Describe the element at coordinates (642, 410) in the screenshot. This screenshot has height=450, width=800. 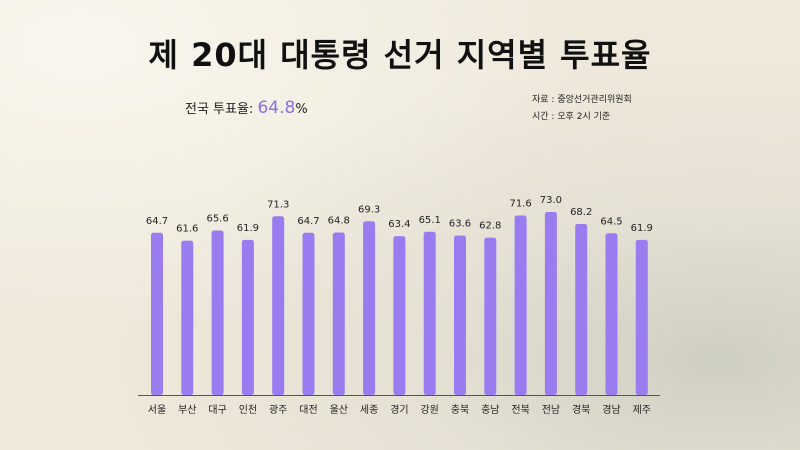
I see `category-label: 제주` at that location.